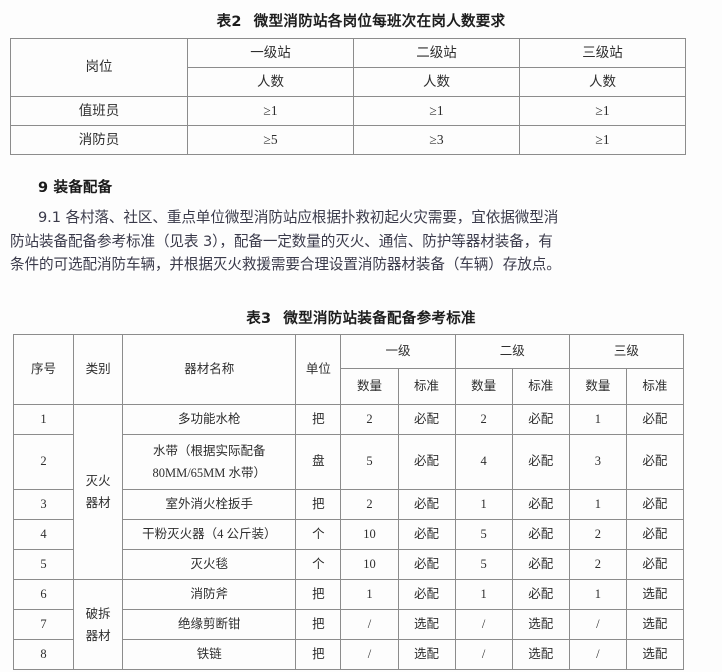 The height and width of the screenshot is (672, 722). Describe the element at coordinates (426, 654) in the screenshot. I see `table3-l1std-7: 选配` at that location.